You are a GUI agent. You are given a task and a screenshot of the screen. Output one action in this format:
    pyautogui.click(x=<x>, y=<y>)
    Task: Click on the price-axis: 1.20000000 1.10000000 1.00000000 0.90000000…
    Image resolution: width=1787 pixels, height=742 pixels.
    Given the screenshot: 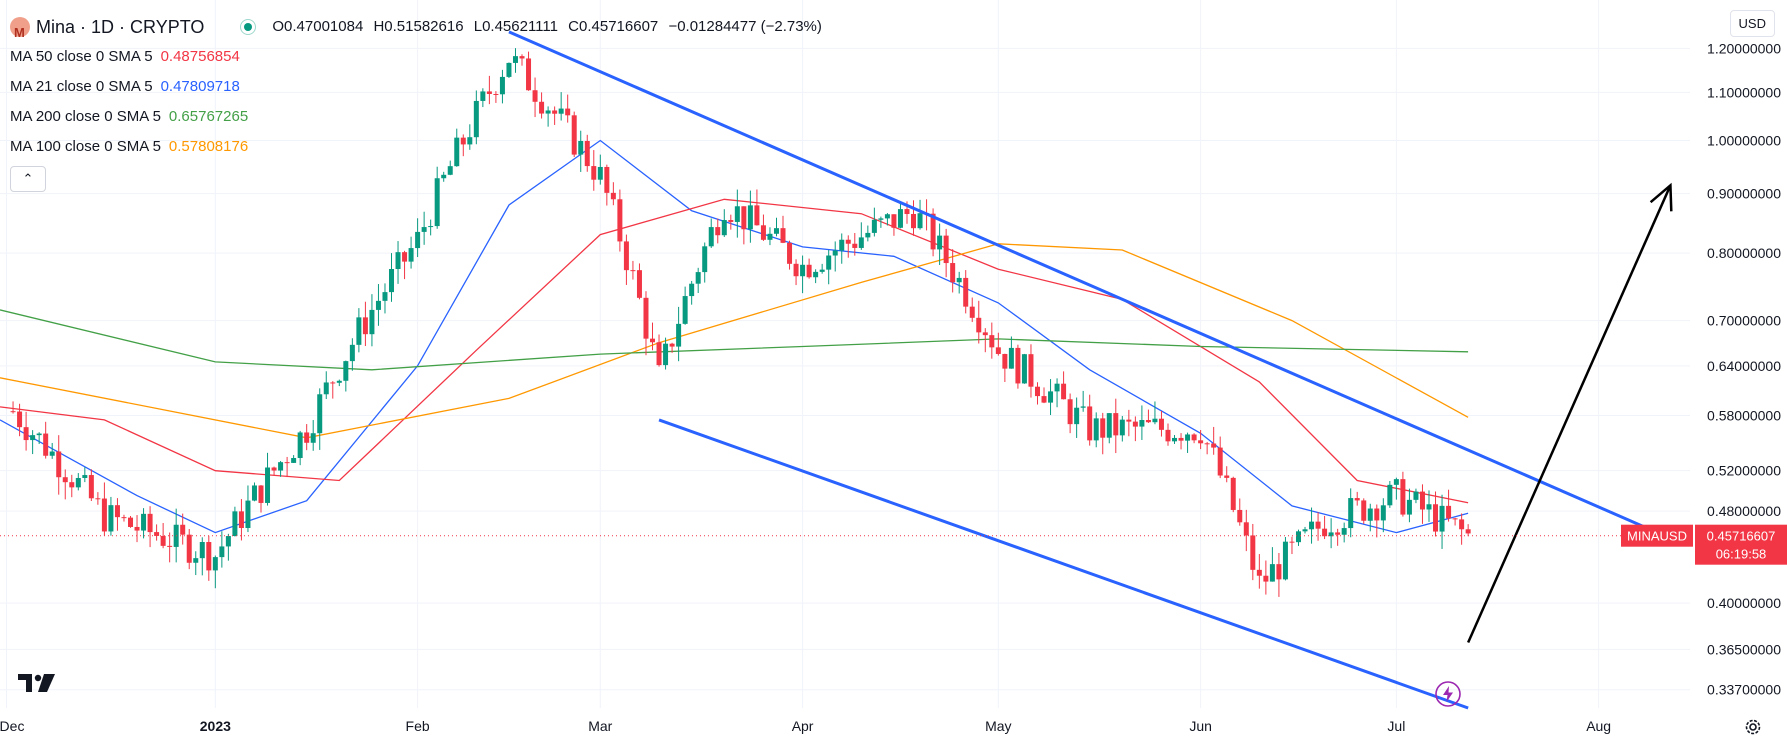 What is the action you would take?
    pyautogui.click(x=1744, y=368)
    